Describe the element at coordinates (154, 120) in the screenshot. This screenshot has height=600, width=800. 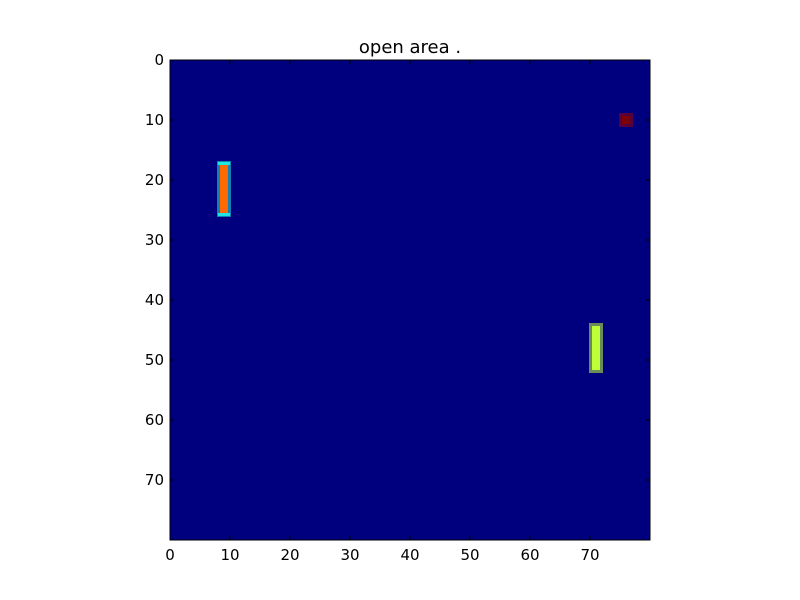
I see `y-tick-label-10: 10` at that location.